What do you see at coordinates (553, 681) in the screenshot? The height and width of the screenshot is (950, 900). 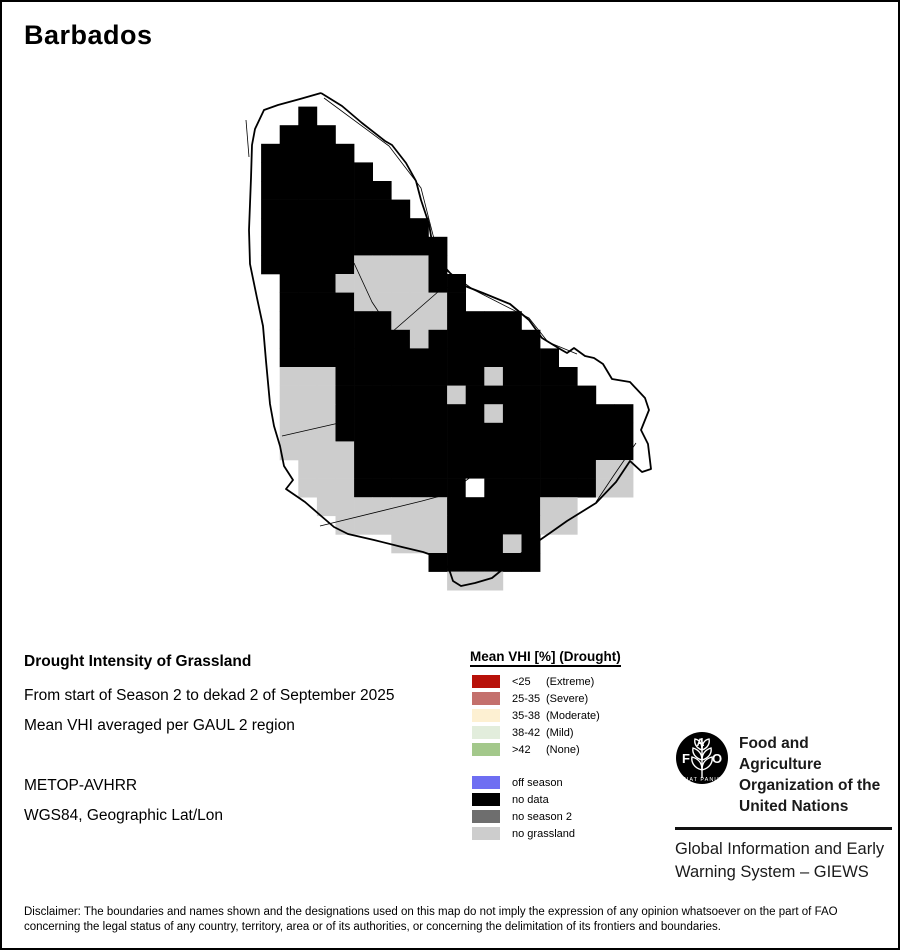 I see `legend-label: <25 (Extreme)` at bounding box center [553, 681].